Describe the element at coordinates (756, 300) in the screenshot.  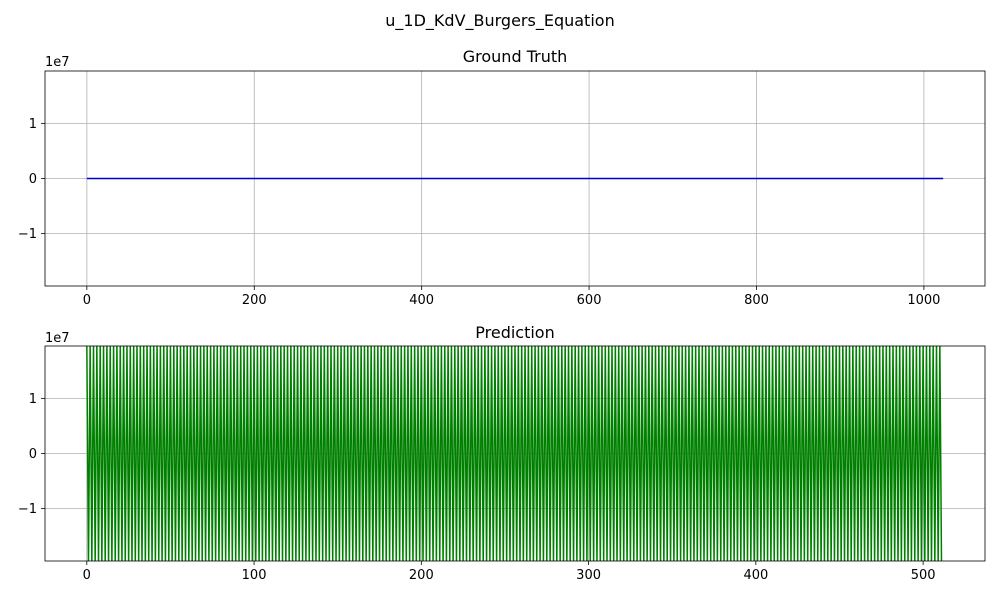
I see `x-tick-label: 800` at that location.